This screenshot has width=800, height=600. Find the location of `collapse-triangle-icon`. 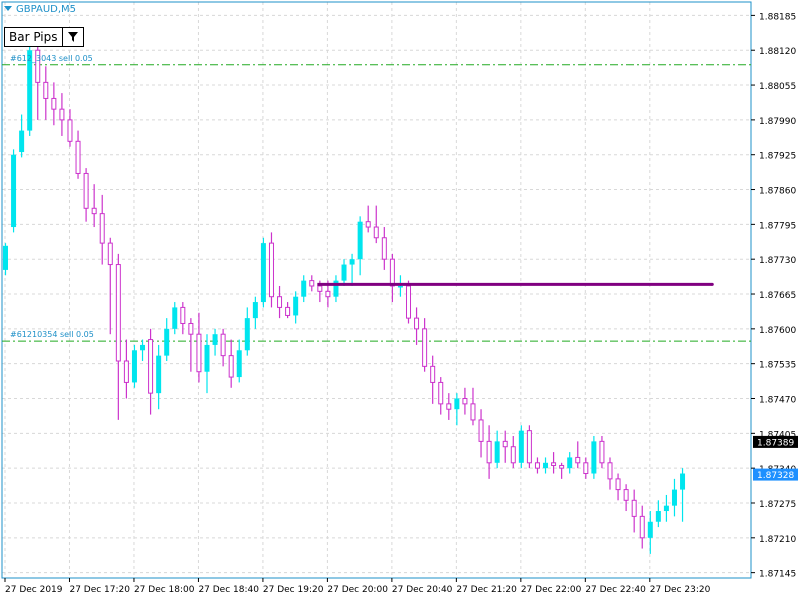

collapse-triangle-icon is located at coordinates (8, 8).